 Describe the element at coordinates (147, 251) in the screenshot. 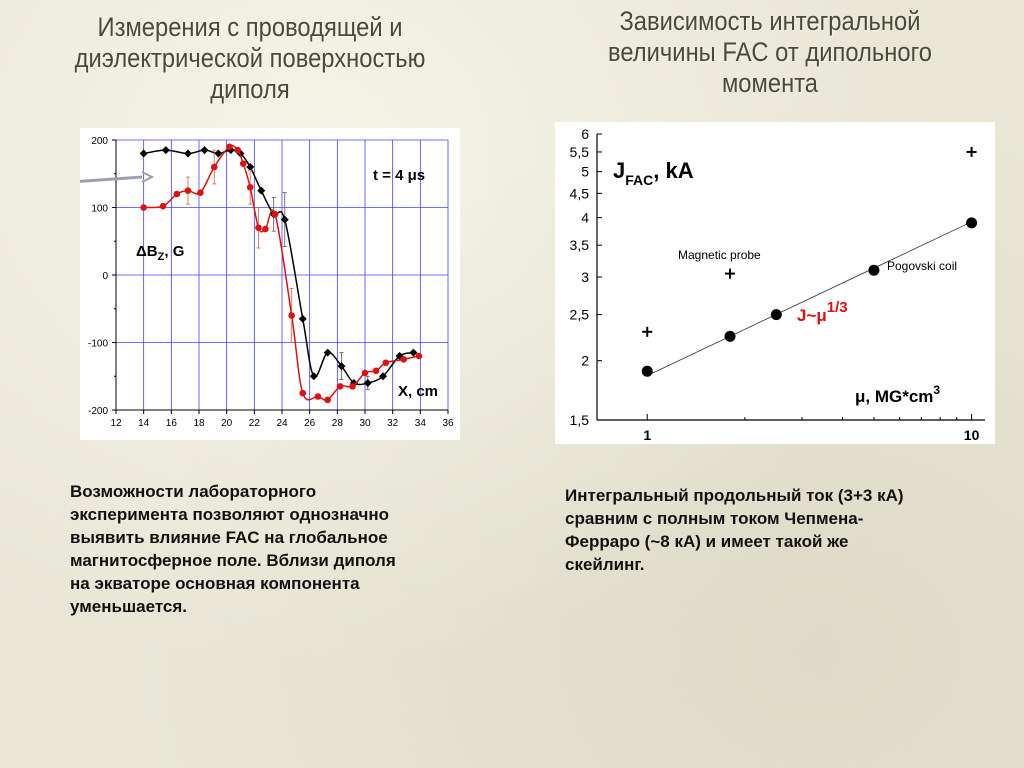

I see `left-ylabel-main: ΔB` at that location.